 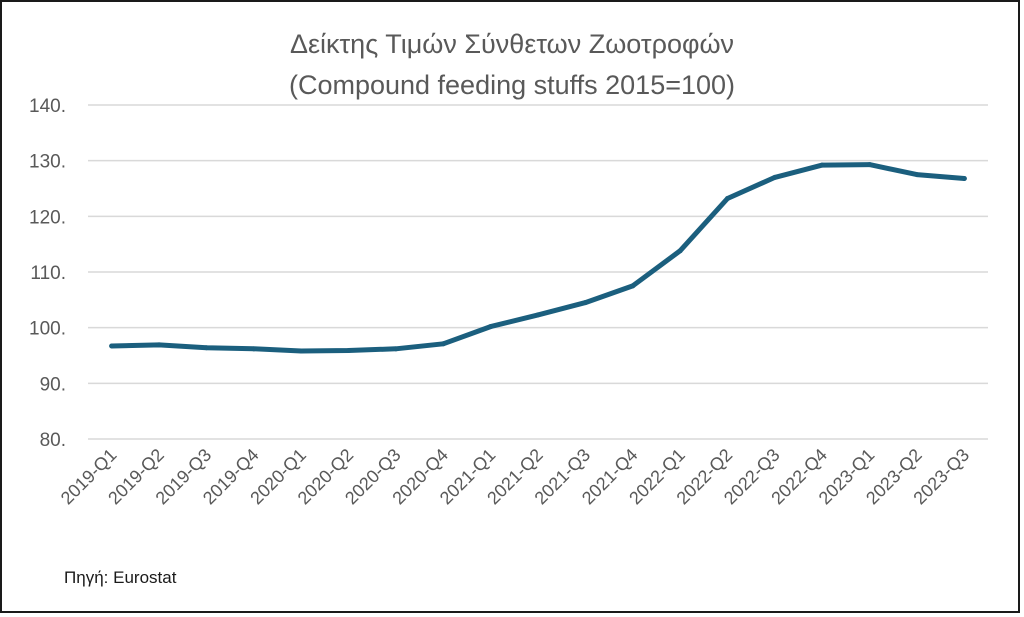 I want to click on y-tick-label: 110., so click(x=48, y=273).